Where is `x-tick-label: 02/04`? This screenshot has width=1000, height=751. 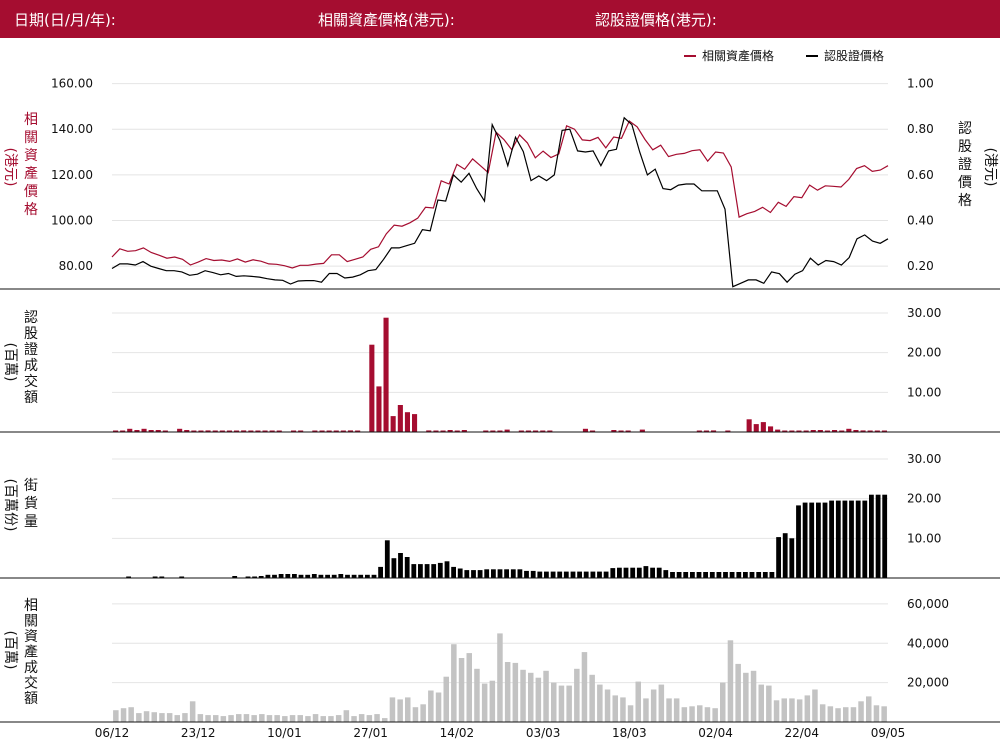 x-tick-label: 02/04 is located at coordinates (715, 733).